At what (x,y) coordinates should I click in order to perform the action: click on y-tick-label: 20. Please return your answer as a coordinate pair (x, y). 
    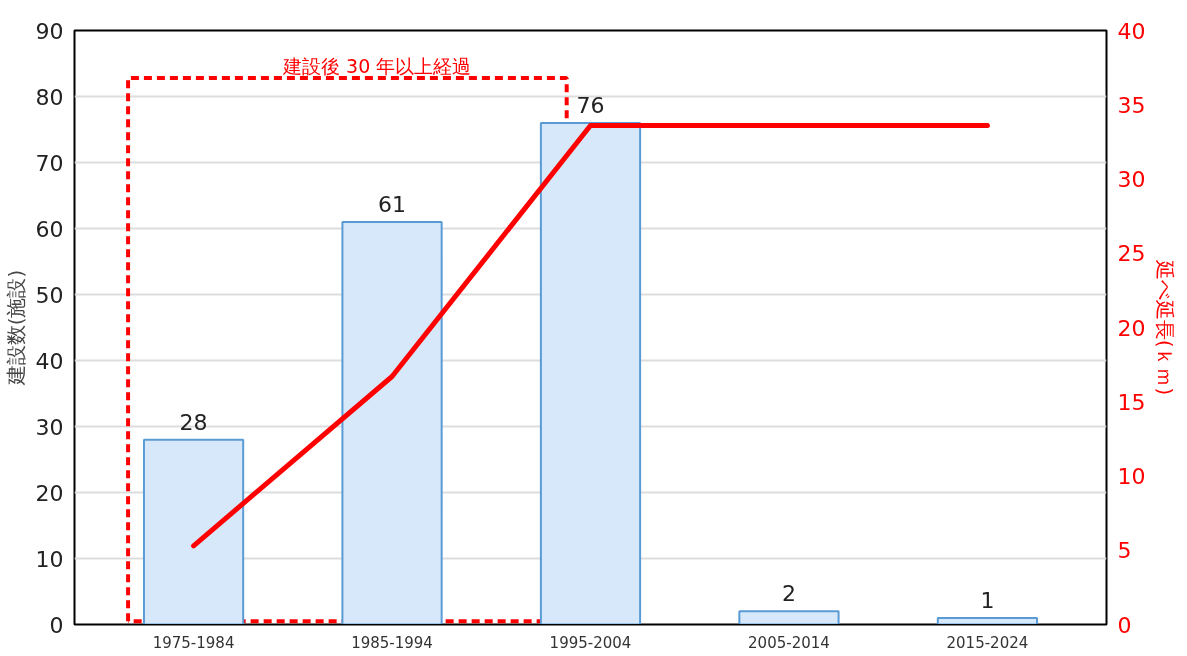
    Looking at the image, I should click on (49, 493).